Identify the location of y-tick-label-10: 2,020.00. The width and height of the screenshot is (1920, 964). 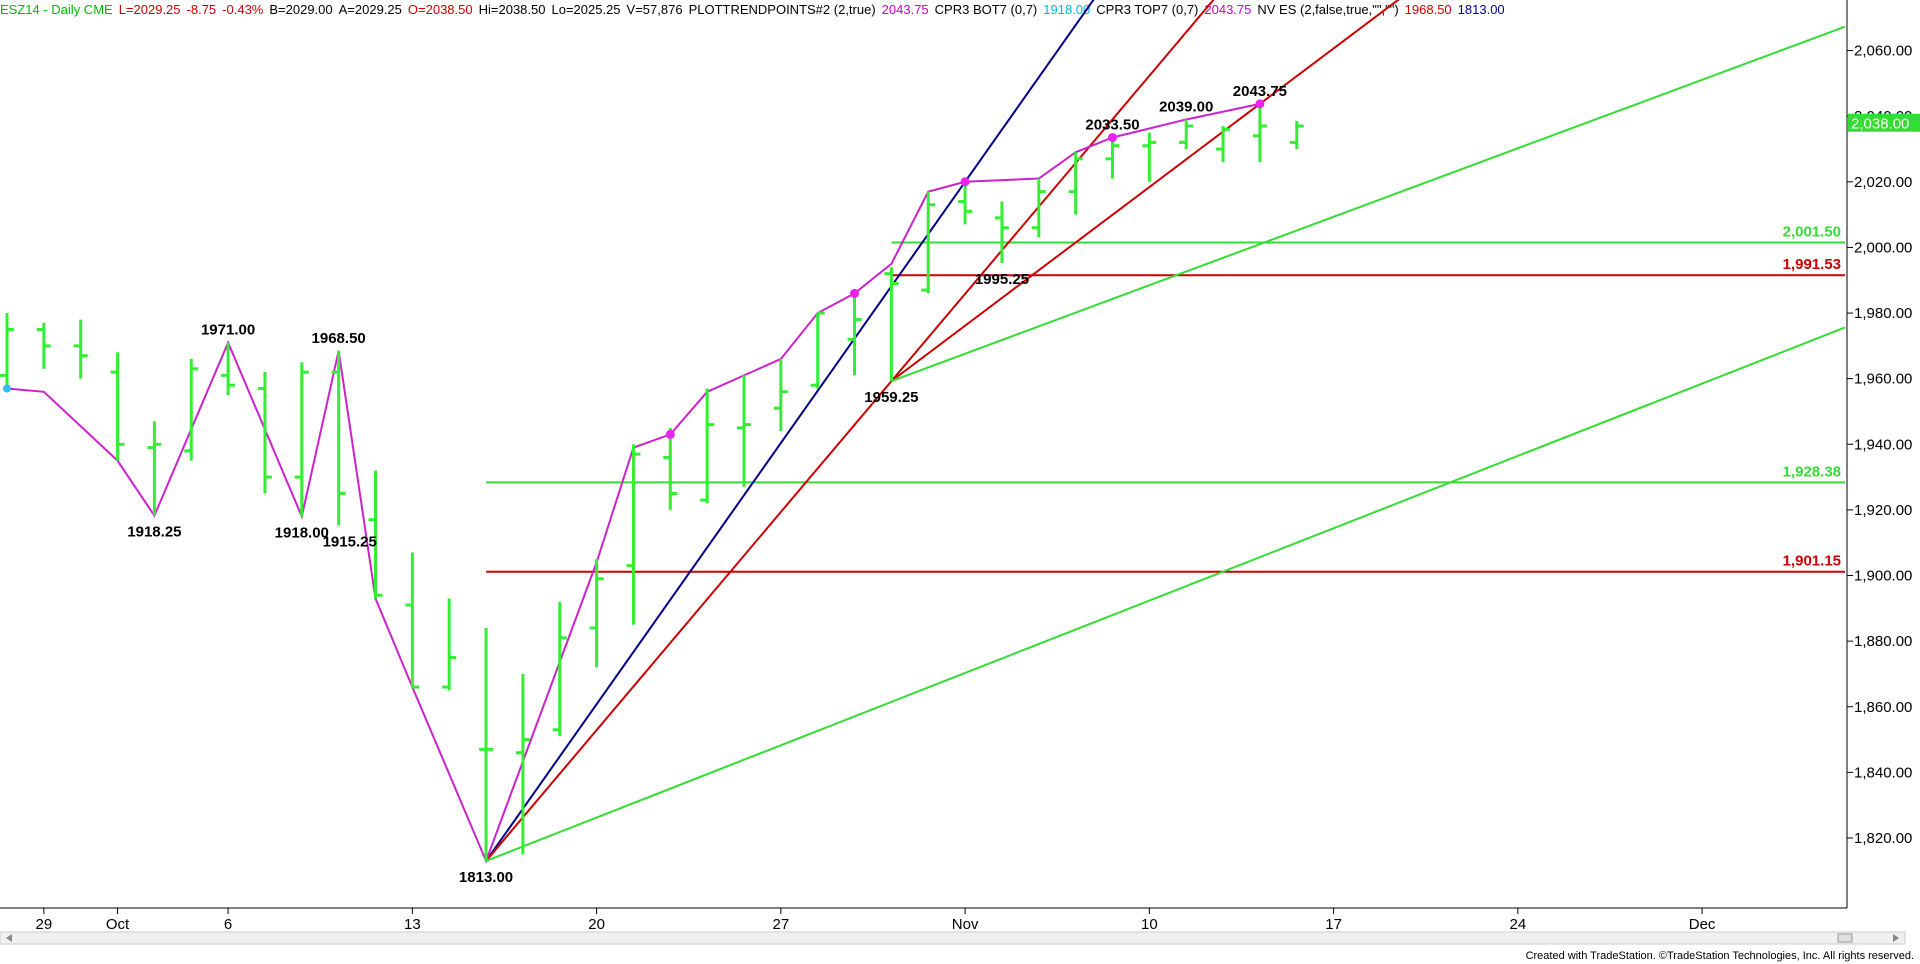
(1883, 182).